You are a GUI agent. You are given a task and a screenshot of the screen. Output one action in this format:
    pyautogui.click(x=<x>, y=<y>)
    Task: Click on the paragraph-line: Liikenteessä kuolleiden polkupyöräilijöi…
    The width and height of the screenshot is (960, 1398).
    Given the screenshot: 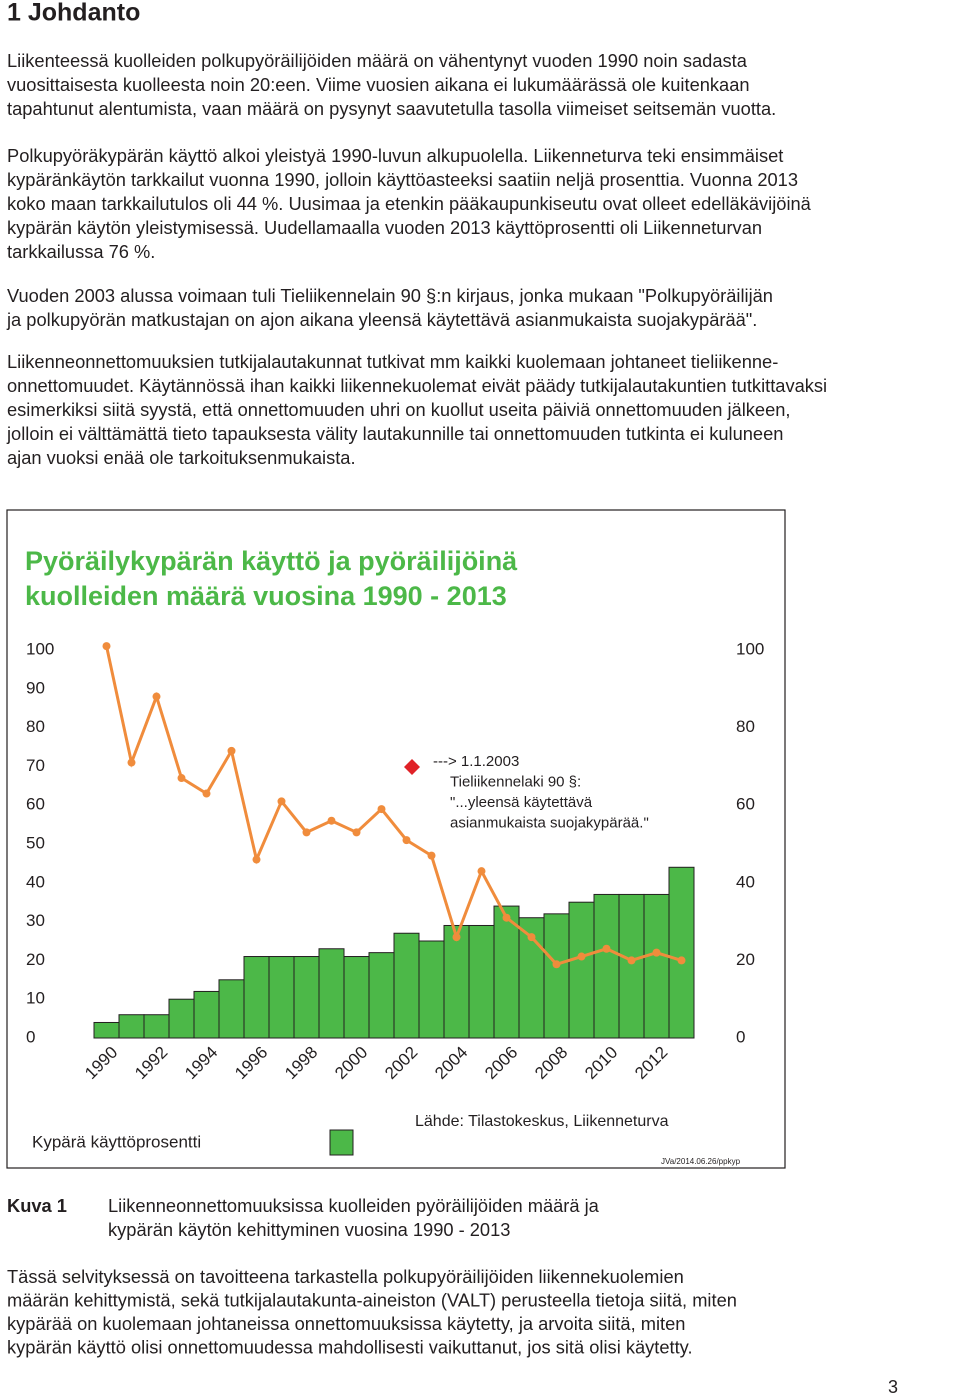 What is the action you would take?
    pyautogui.click(x=377, y=60)
    